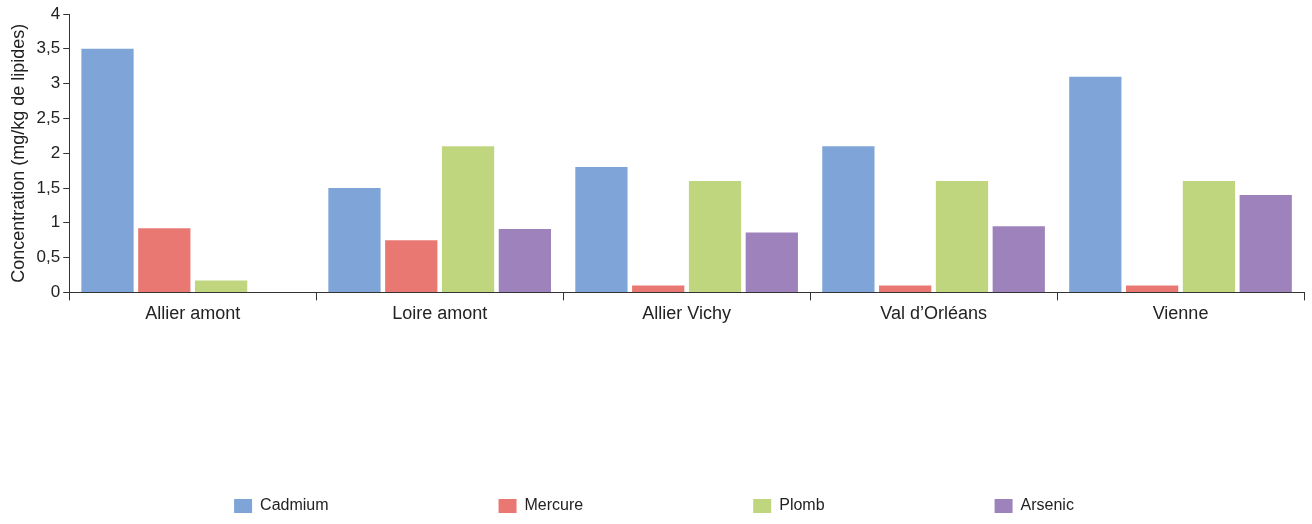  What do you see at coordinates (933, 313) in the screenshot?
I see `x-tick-label: Val d’Orléans` at bounding box center [933, 313].